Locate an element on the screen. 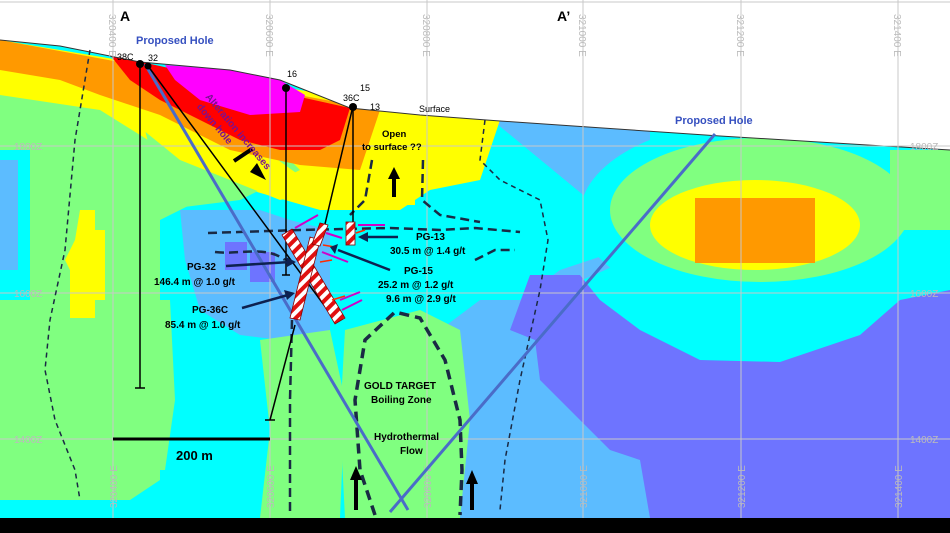 This screenshot has width=950, height=533. open-to-surface-label: Open is located at coordinates (394, 134).